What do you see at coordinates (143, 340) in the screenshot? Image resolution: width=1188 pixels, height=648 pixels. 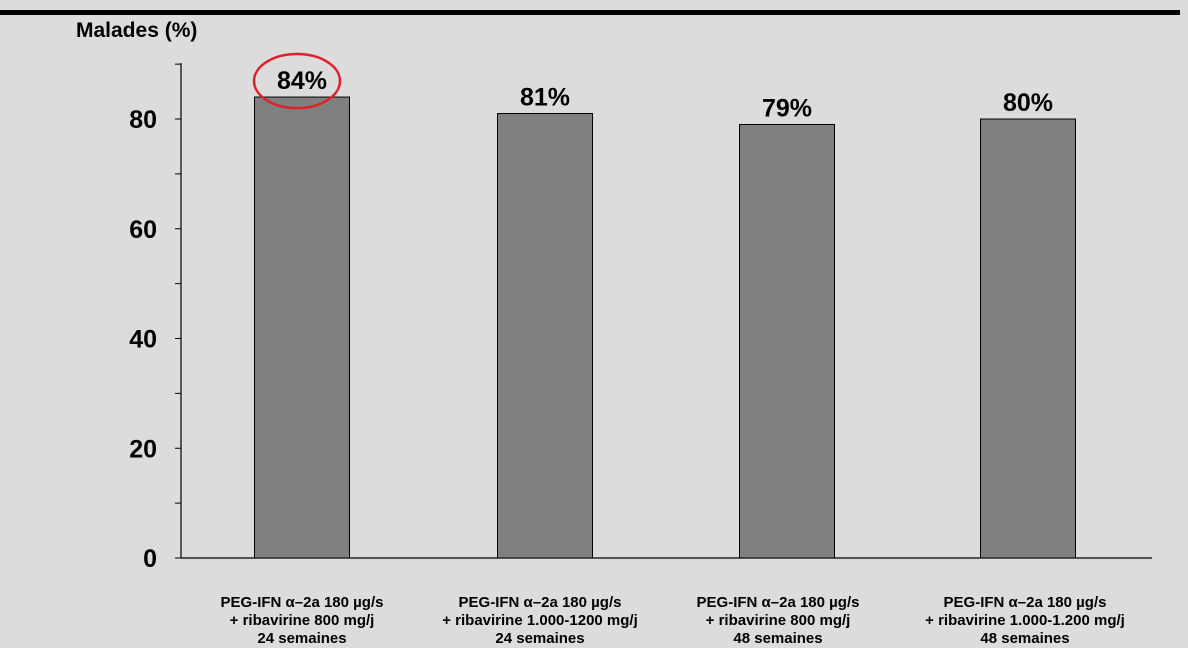 I see `y-tick-label: 40` at bounding box center [143, 340].